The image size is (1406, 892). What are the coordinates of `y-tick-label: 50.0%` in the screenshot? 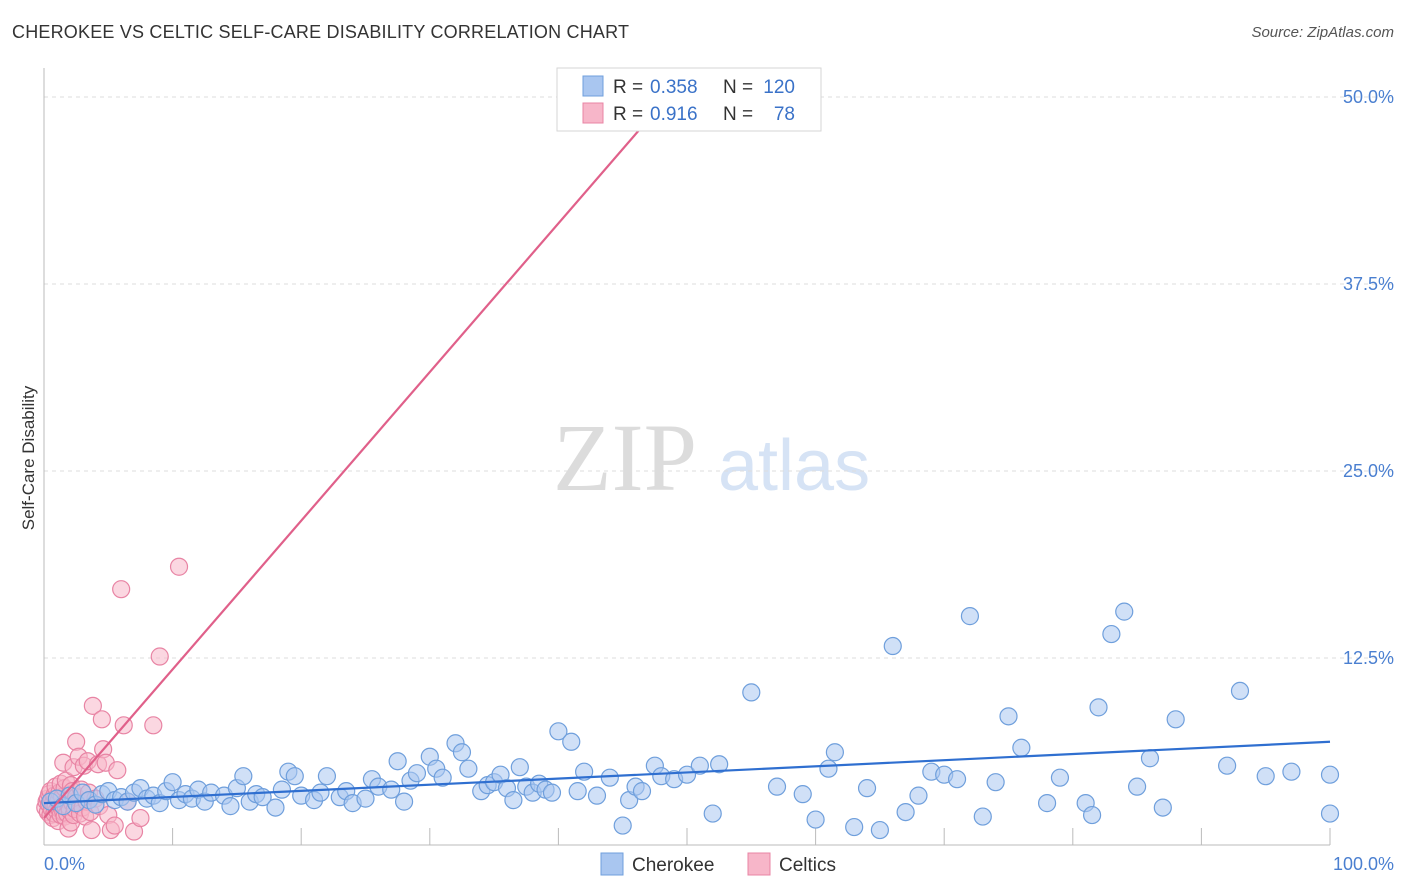 It's located at (1368, 97).